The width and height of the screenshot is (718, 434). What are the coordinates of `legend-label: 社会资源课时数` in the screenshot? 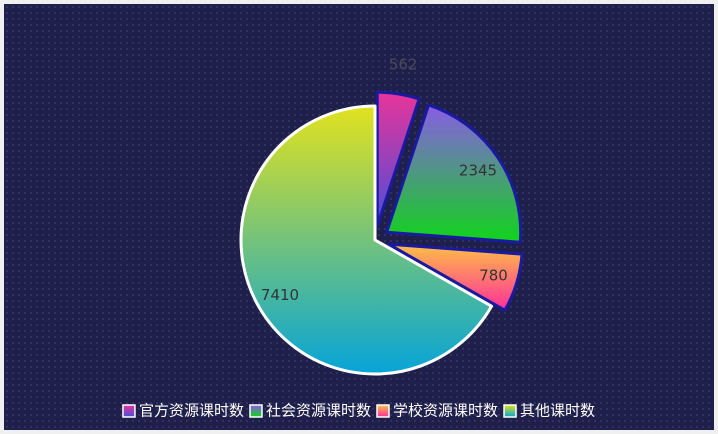 It's located at (318, 411).